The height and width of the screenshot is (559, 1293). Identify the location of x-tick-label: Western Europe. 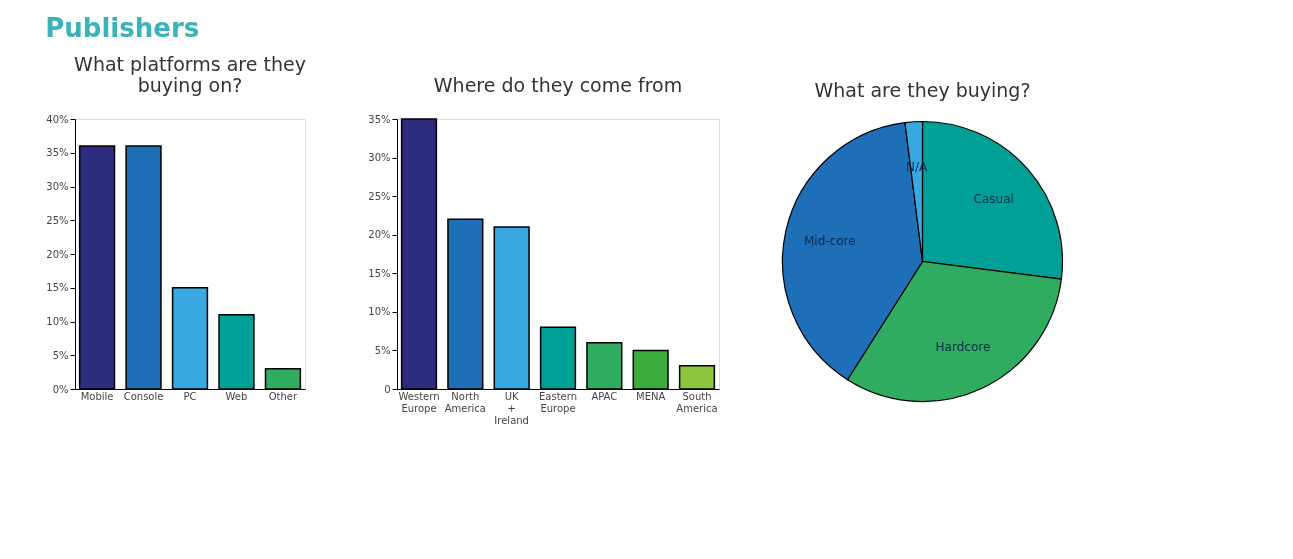
(419, 402).